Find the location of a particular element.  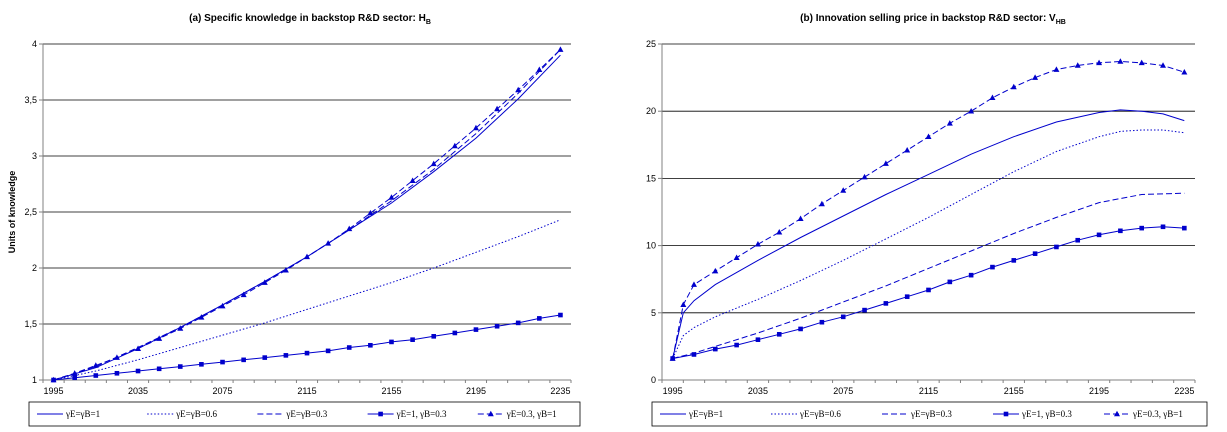

legend-label: γE=γB=1 is located at coordinates (82, 414).